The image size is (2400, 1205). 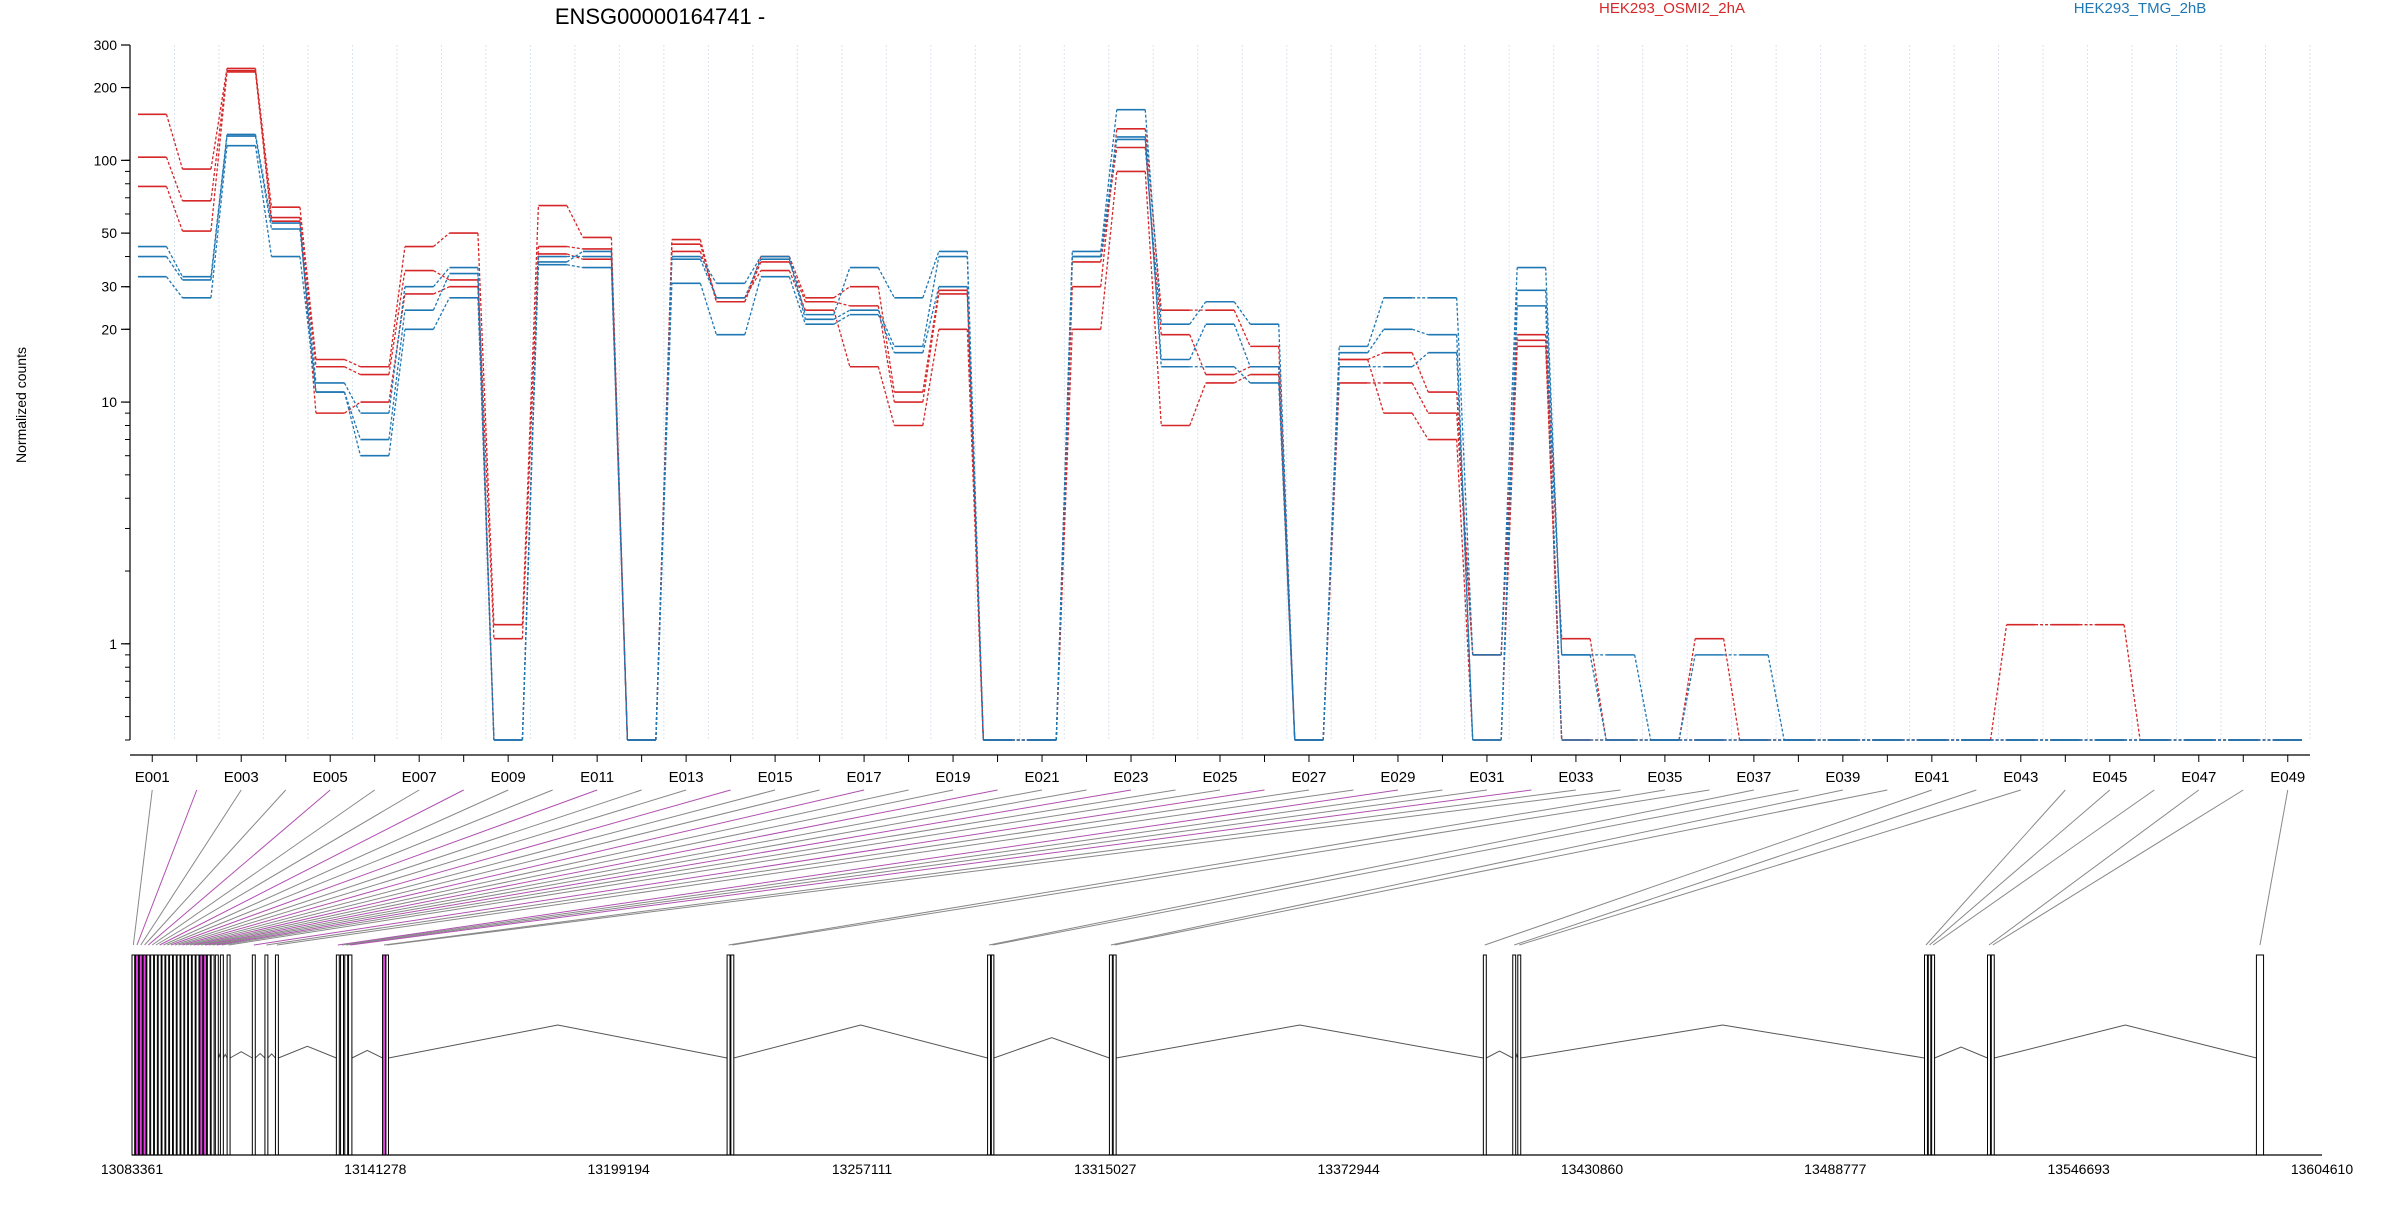 I want to click on x-tick-label: E047, so click(x=2198, y=777).